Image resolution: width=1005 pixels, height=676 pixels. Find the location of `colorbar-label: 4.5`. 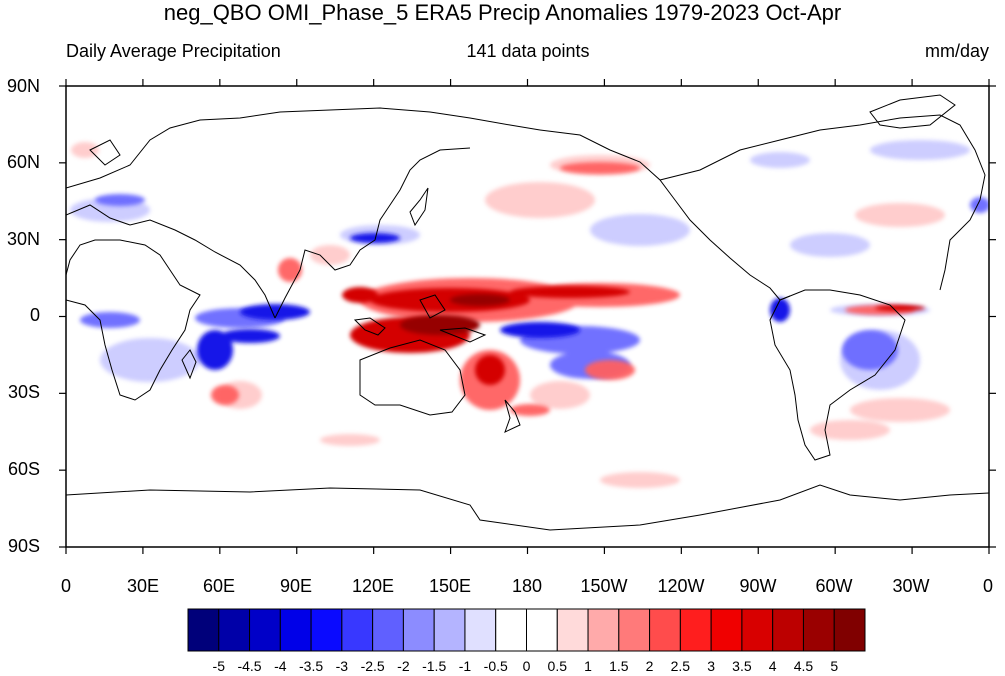

colorbar-label: 4.5 is located at coordinates (803, 666).